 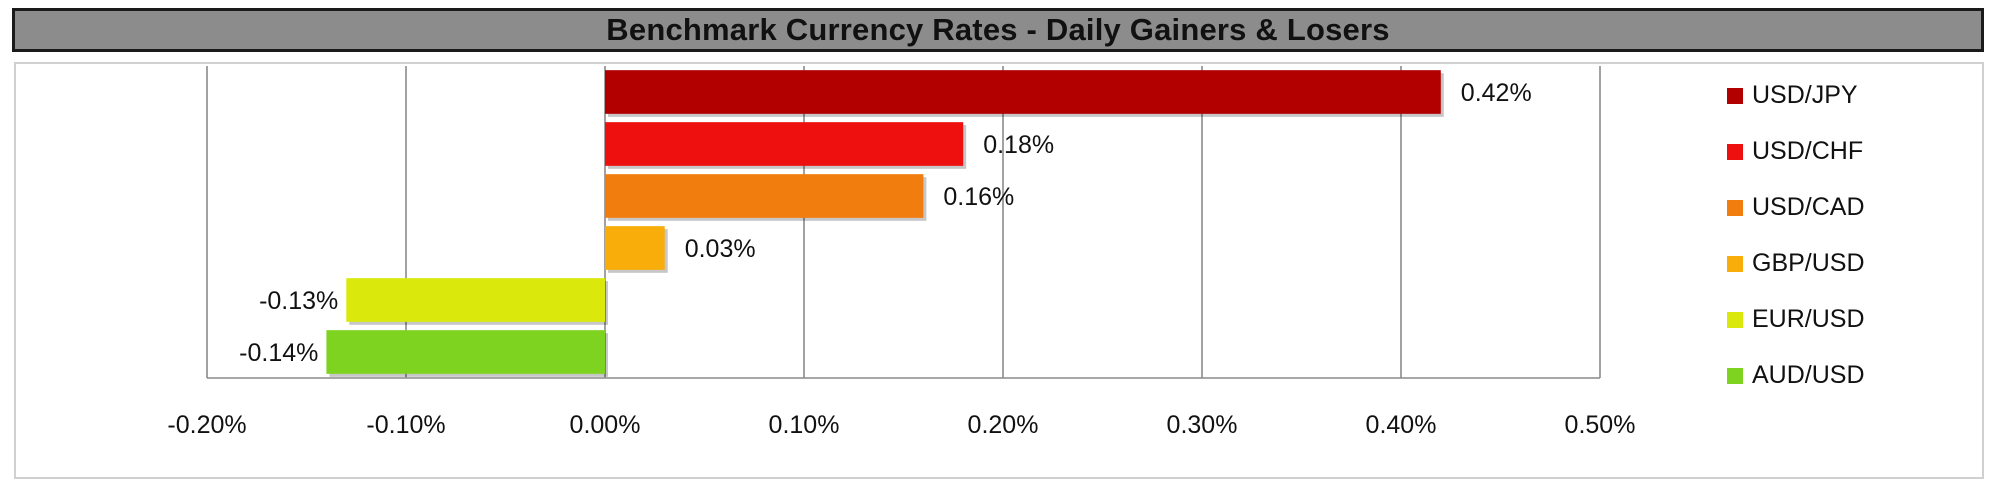 I want to click on legend-label: USD/CAD, so click(x=1808, y=207).